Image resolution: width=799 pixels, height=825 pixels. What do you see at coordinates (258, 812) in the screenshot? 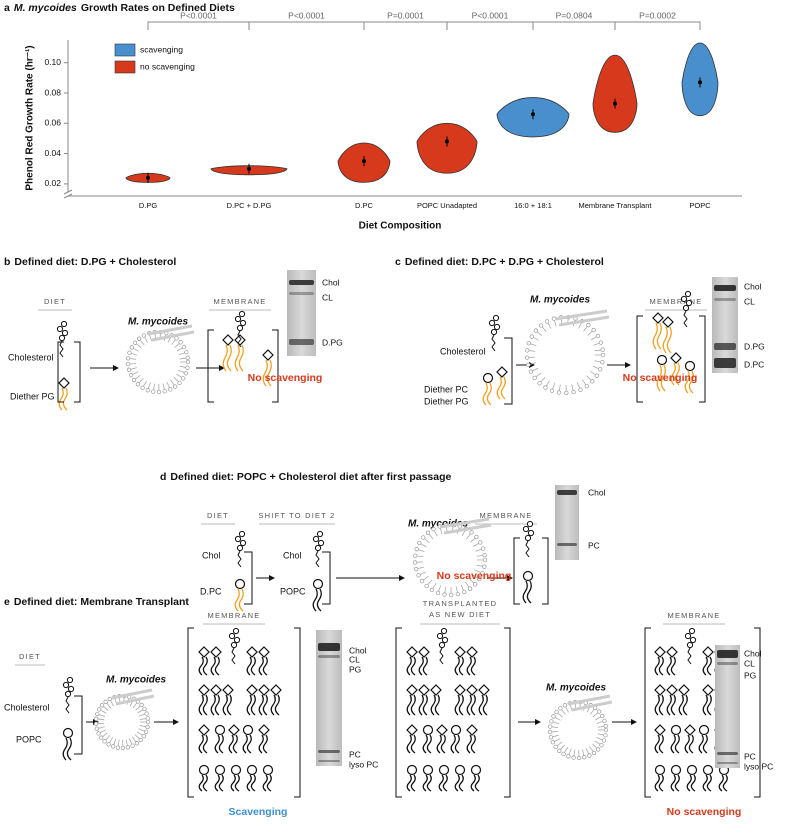
I see `outcome: Scavenging` at bounding box center [258, 812].